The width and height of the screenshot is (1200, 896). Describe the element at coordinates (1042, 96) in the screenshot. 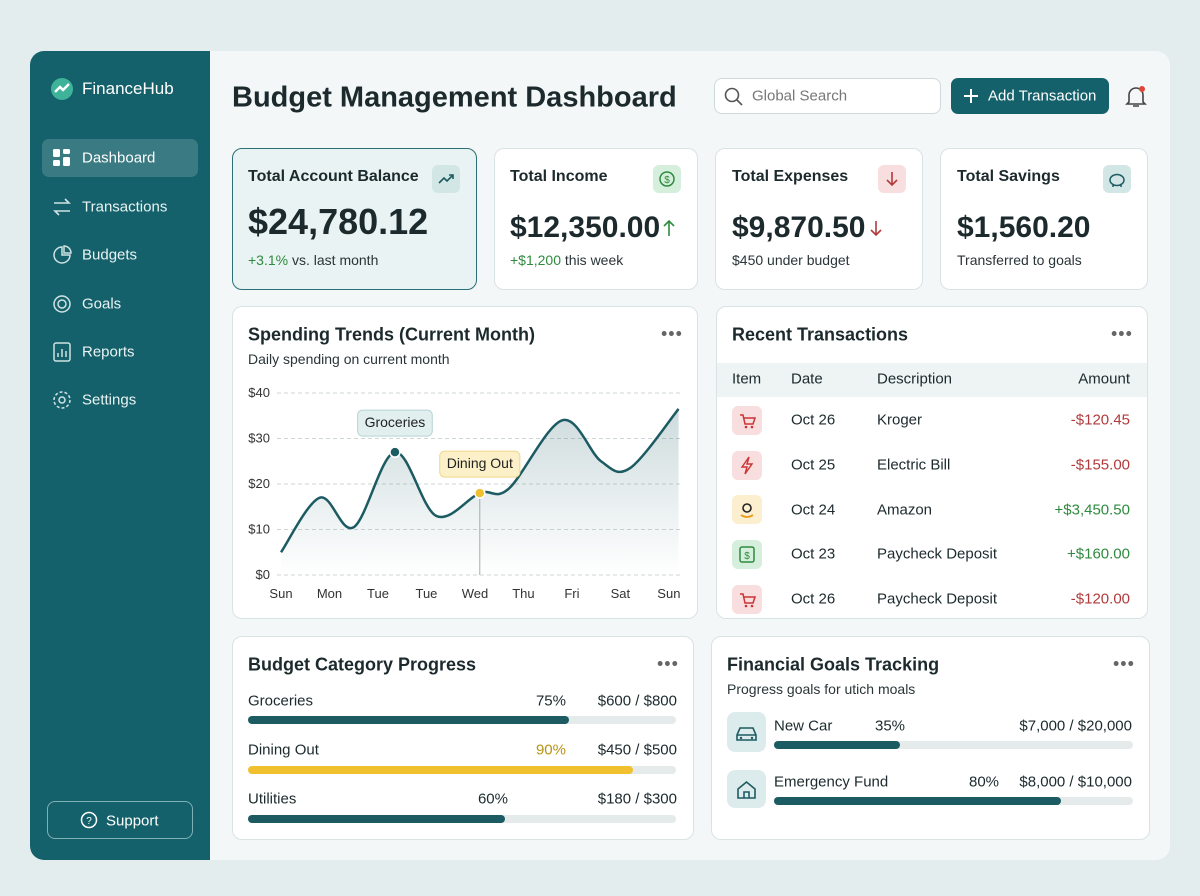

I see `add-button-label: Add Transaction` at that location.